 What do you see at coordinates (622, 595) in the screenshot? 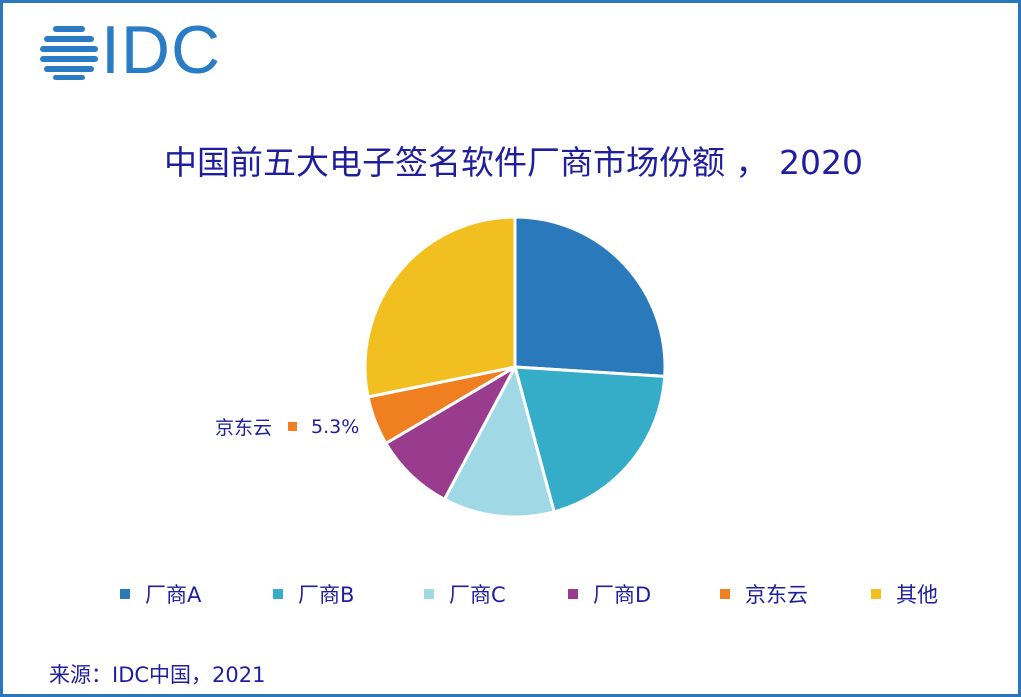
I see `legend-label: 厂商D` at bounding box center [622, 595].